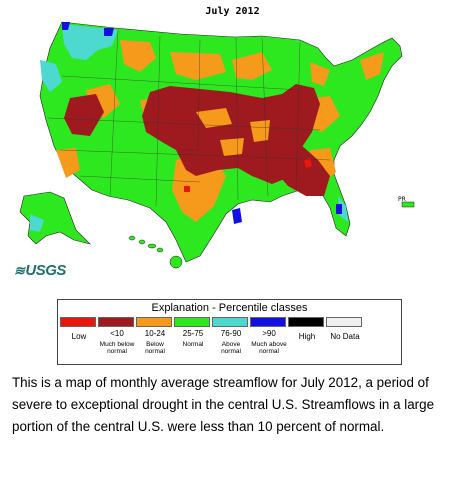  I want to click on legend-class-much-above: >90 Much above normal, so click(269, 336).